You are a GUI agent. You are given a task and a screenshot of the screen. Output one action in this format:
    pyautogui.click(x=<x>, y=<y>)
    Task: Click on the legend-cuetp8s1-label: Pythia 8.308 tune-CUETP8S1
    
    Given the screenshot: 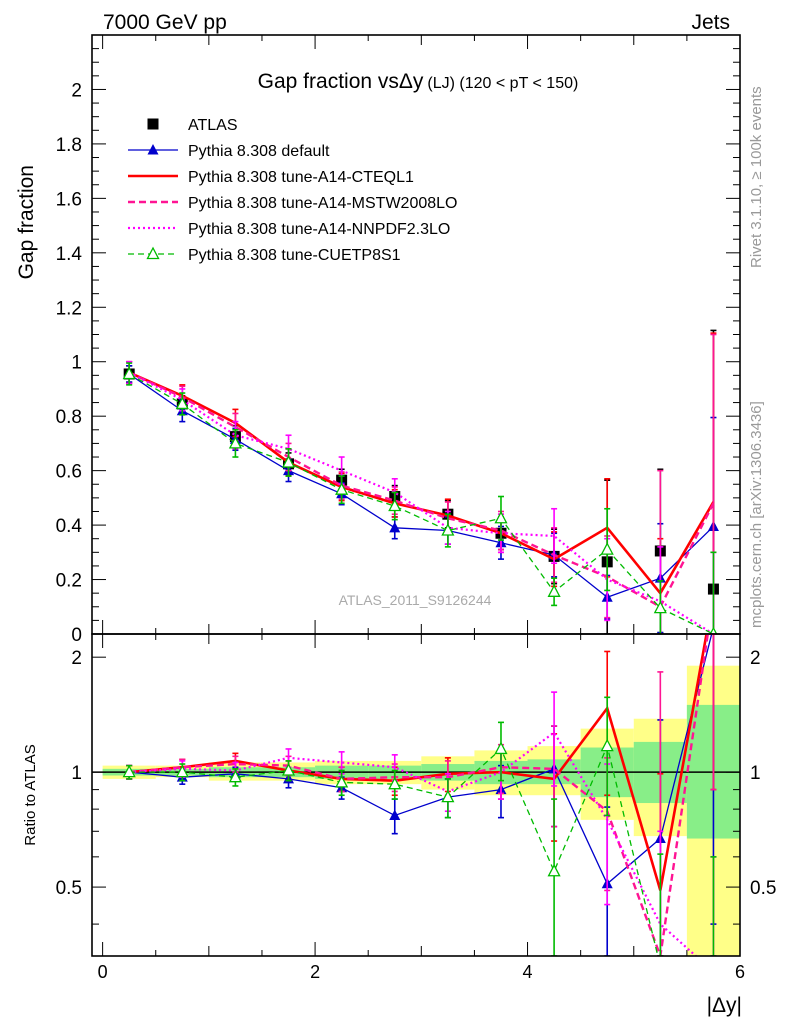 What is the action you would take?
    pyautogui.click(x=294, y=255)
    